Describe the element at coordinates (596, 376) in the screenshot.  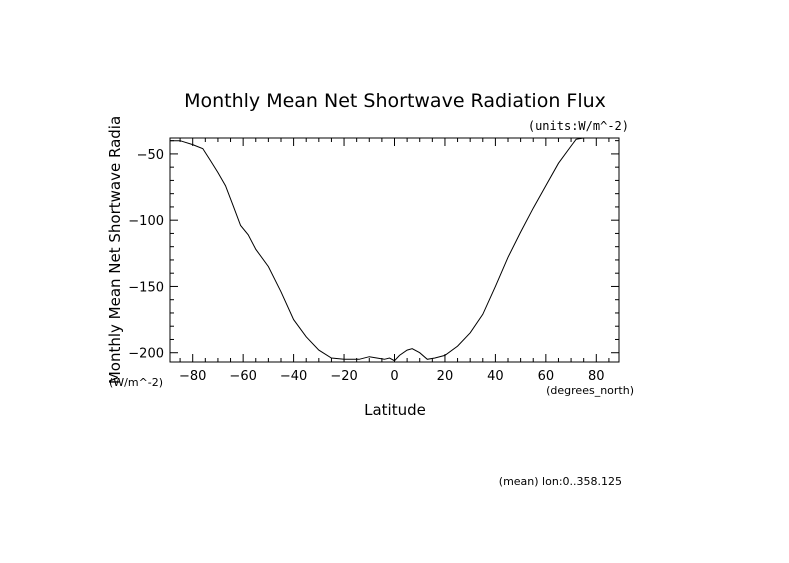
I see `x-tick-label: 80` at that location.